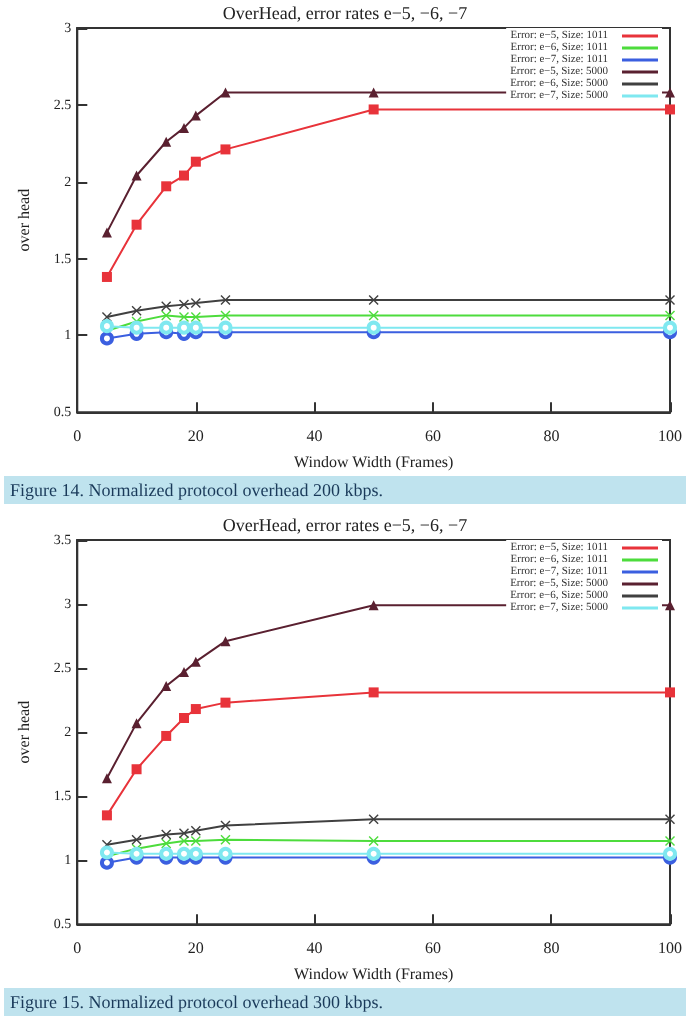 Image resolution: width=690 pixels, height=1024 pixels. What do you see at coordinates (345, 490) in the screenshot?
I see `caption: Figure 14. Normalized protocol overhead 200 kbps.` at bounding box center [345, 490].